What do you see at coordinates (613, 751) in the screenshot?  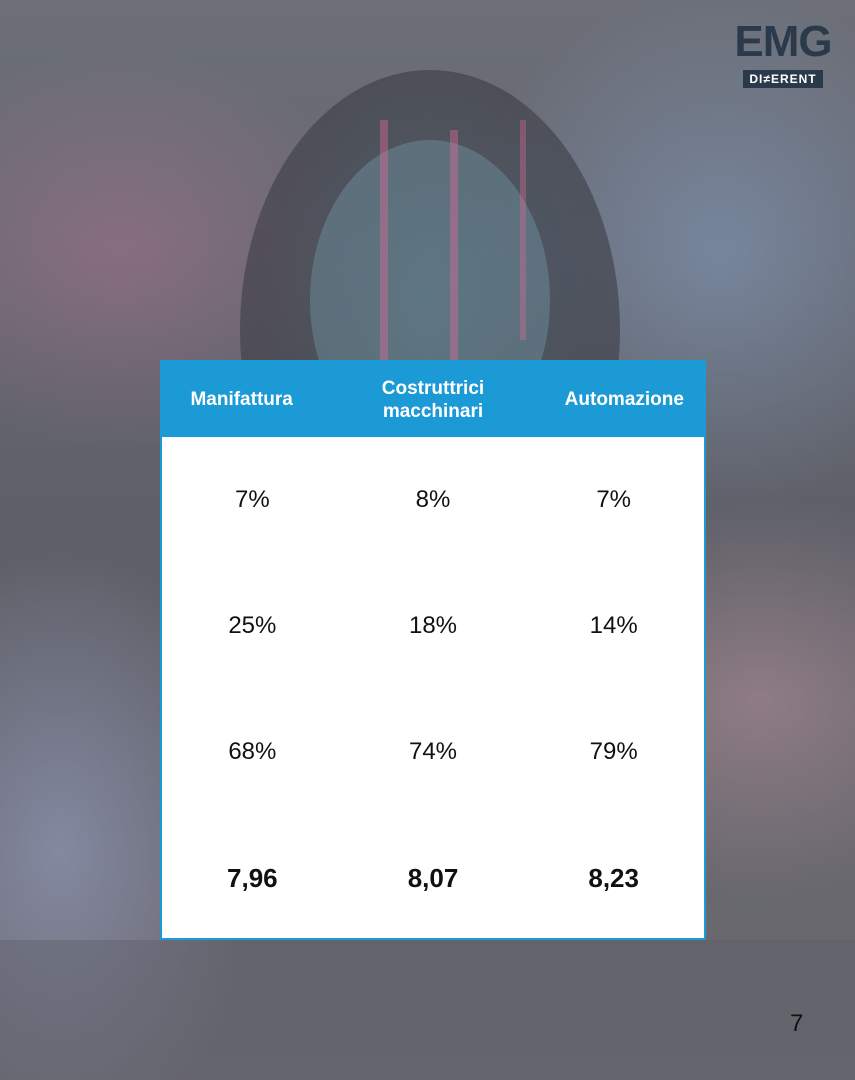 I see `table-cell: 79%` at bounding box center [613, 751].